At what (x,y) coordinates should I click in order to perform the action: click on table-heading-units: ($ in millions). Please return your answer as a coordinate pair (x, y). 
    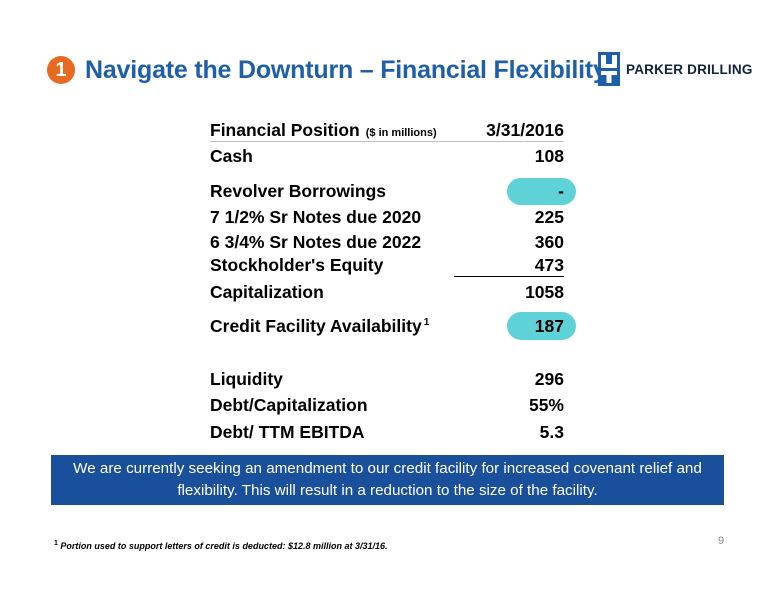
    Looking at the image, I should click on (401, 132).